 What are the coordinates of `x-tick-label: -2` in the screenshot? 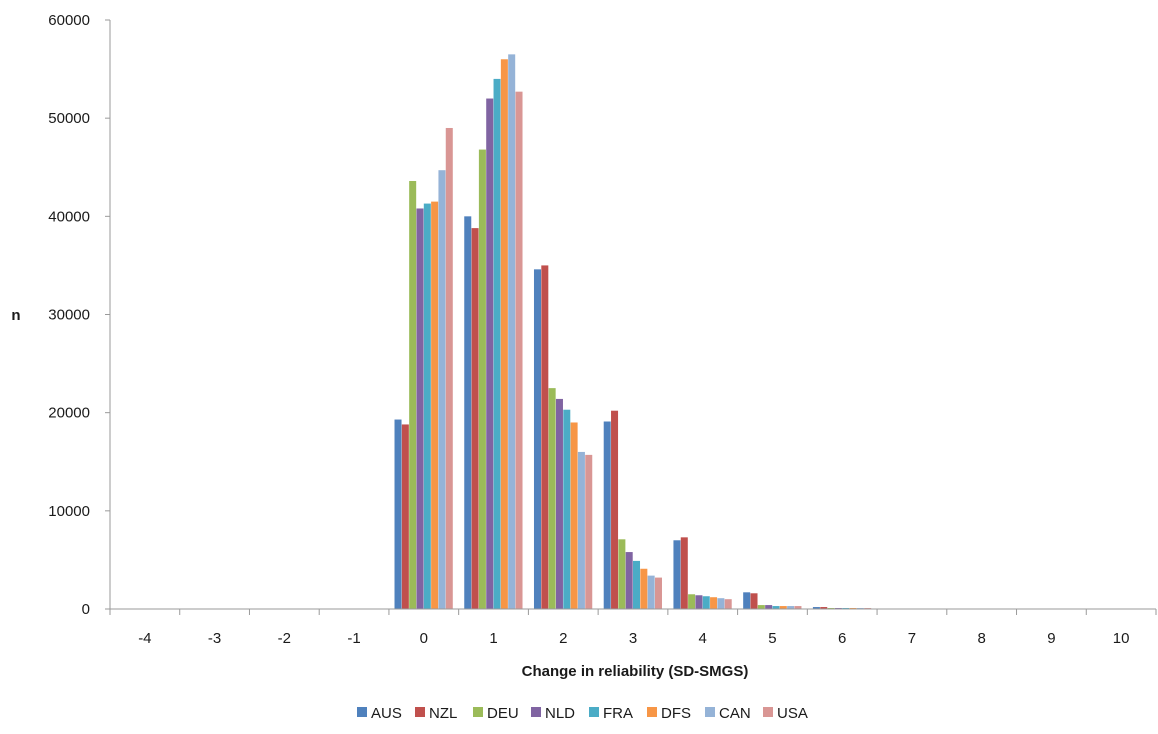 It's located at (284, 638).